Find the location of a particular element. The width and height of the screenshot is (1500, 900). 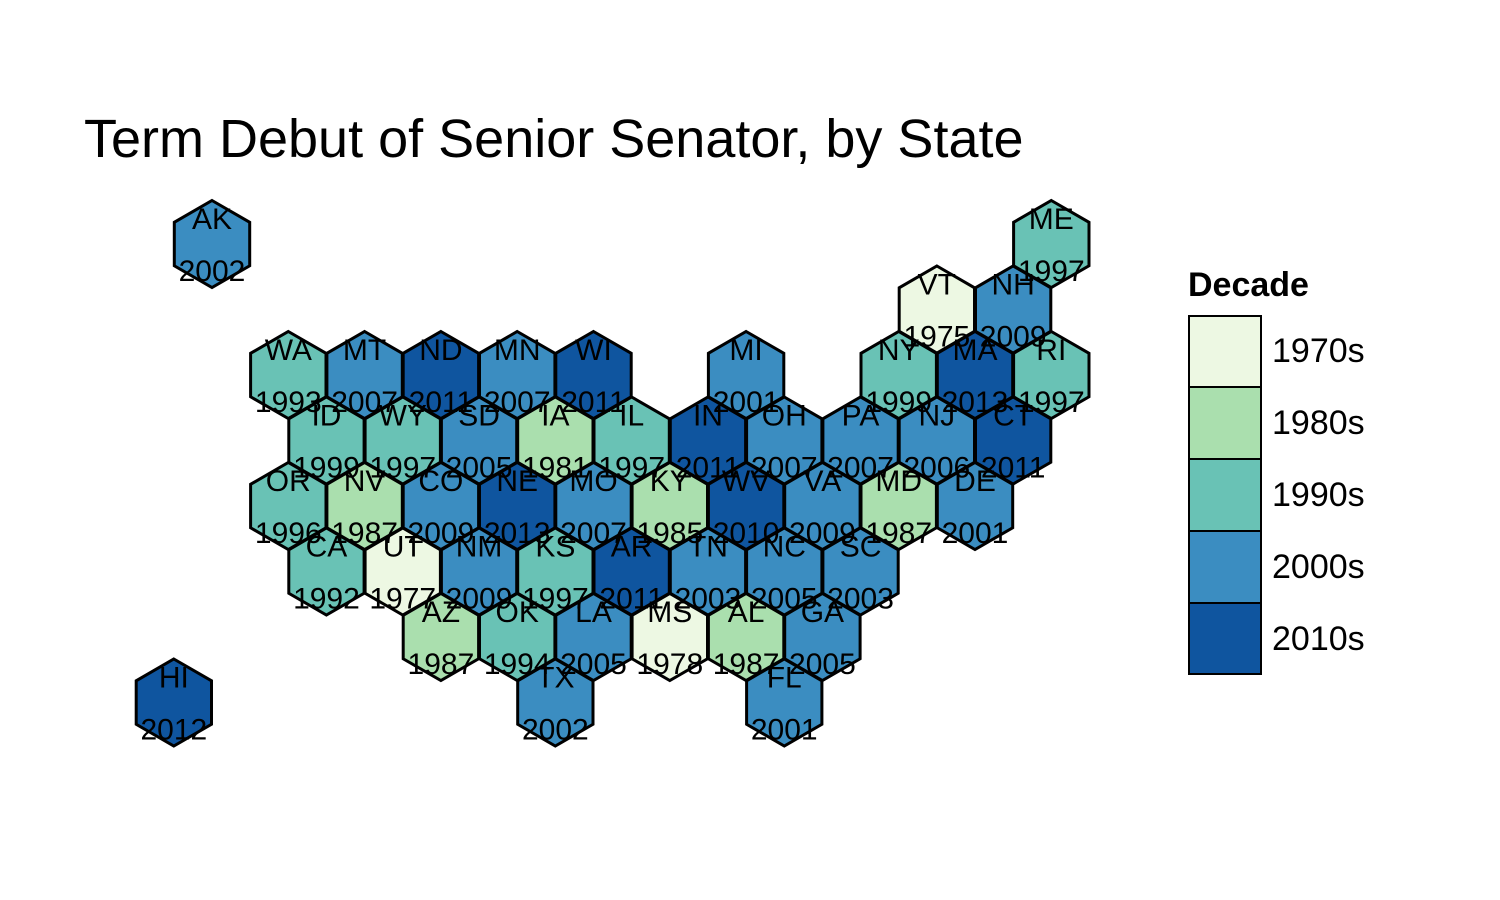

state-abbr-label: VT is located at coordinates (937, 285).